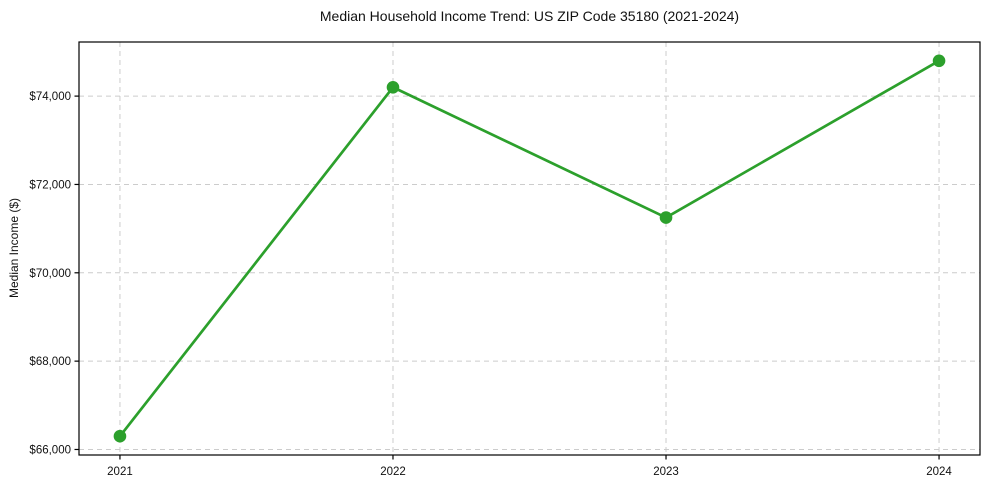 The height and width of the screenshot is (490, 989). What do you see at coordinates (14, 248) in the screenshot?
I see `y-axis-label: Median Income ($)` at bounding box center [14, 248].